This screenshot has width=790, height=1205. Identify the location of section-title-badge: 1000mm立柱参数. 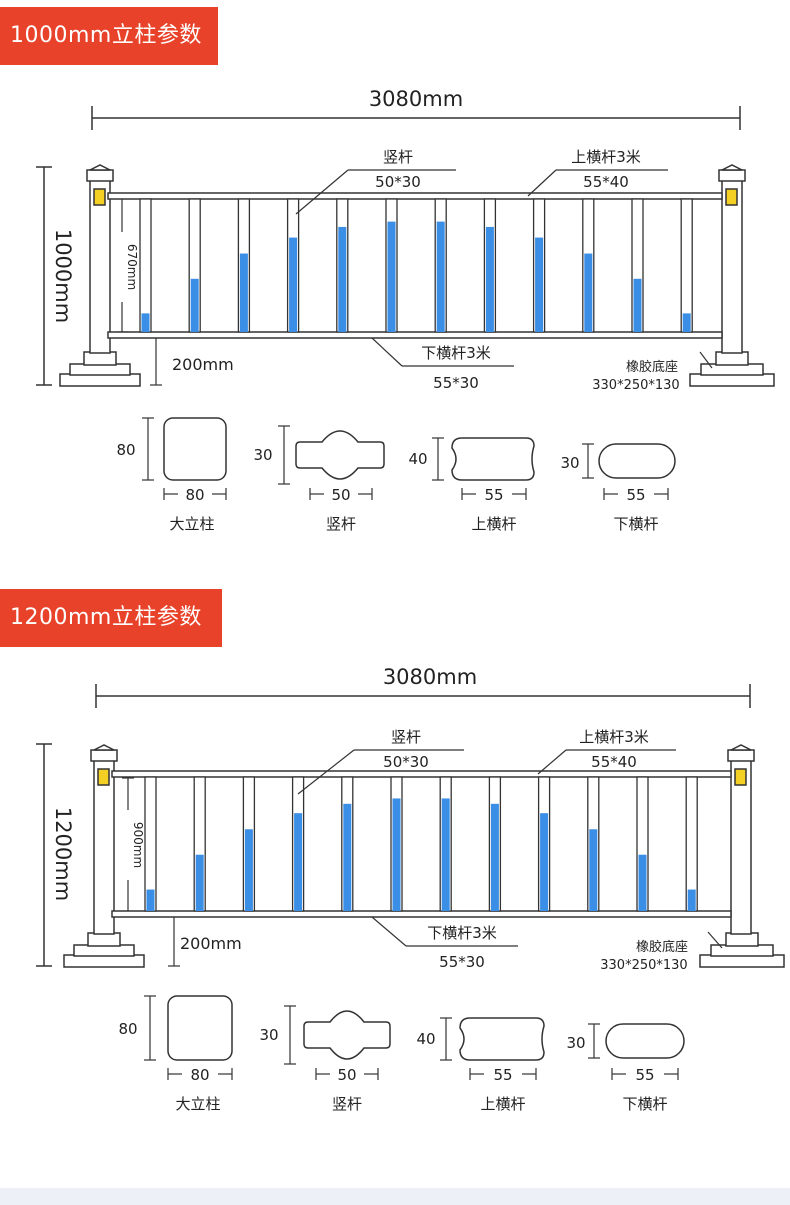
(109, 36).